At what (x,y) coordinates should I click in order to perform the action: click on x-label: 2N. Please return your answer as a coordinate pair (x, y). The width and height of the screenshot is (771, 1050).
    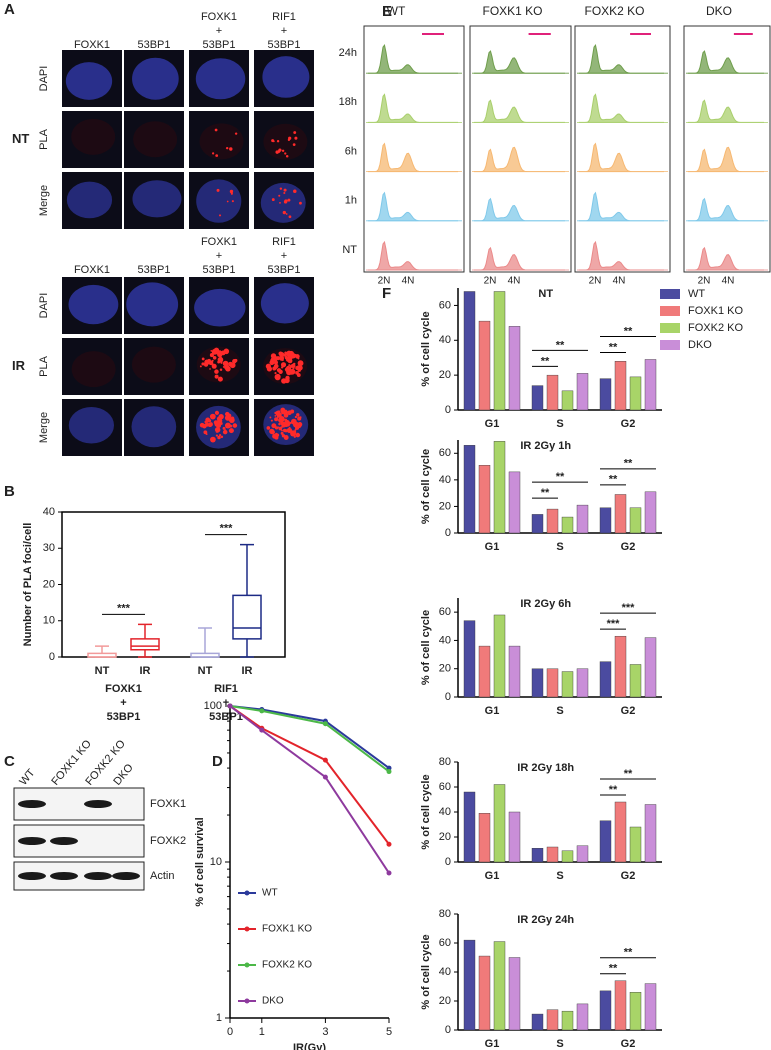
    Looking at the image, I should click on (595, 281).